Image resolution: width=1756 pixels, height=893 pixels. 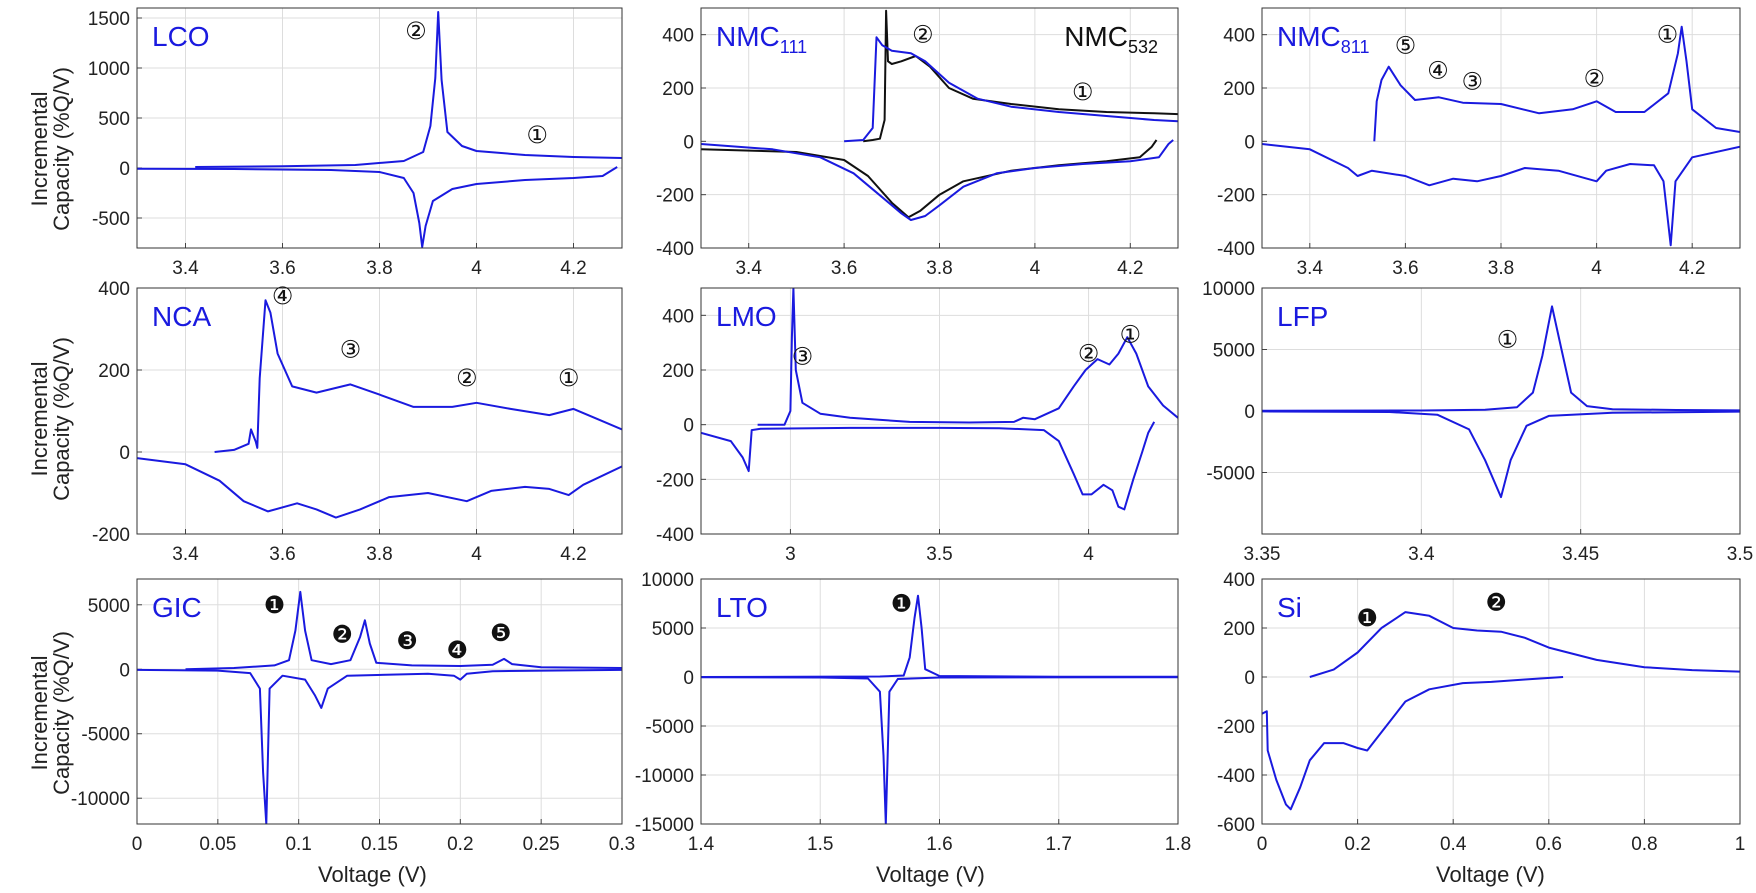 I want to click on xlabel-col3: Voltage (V), so click(x=1490, y=874).